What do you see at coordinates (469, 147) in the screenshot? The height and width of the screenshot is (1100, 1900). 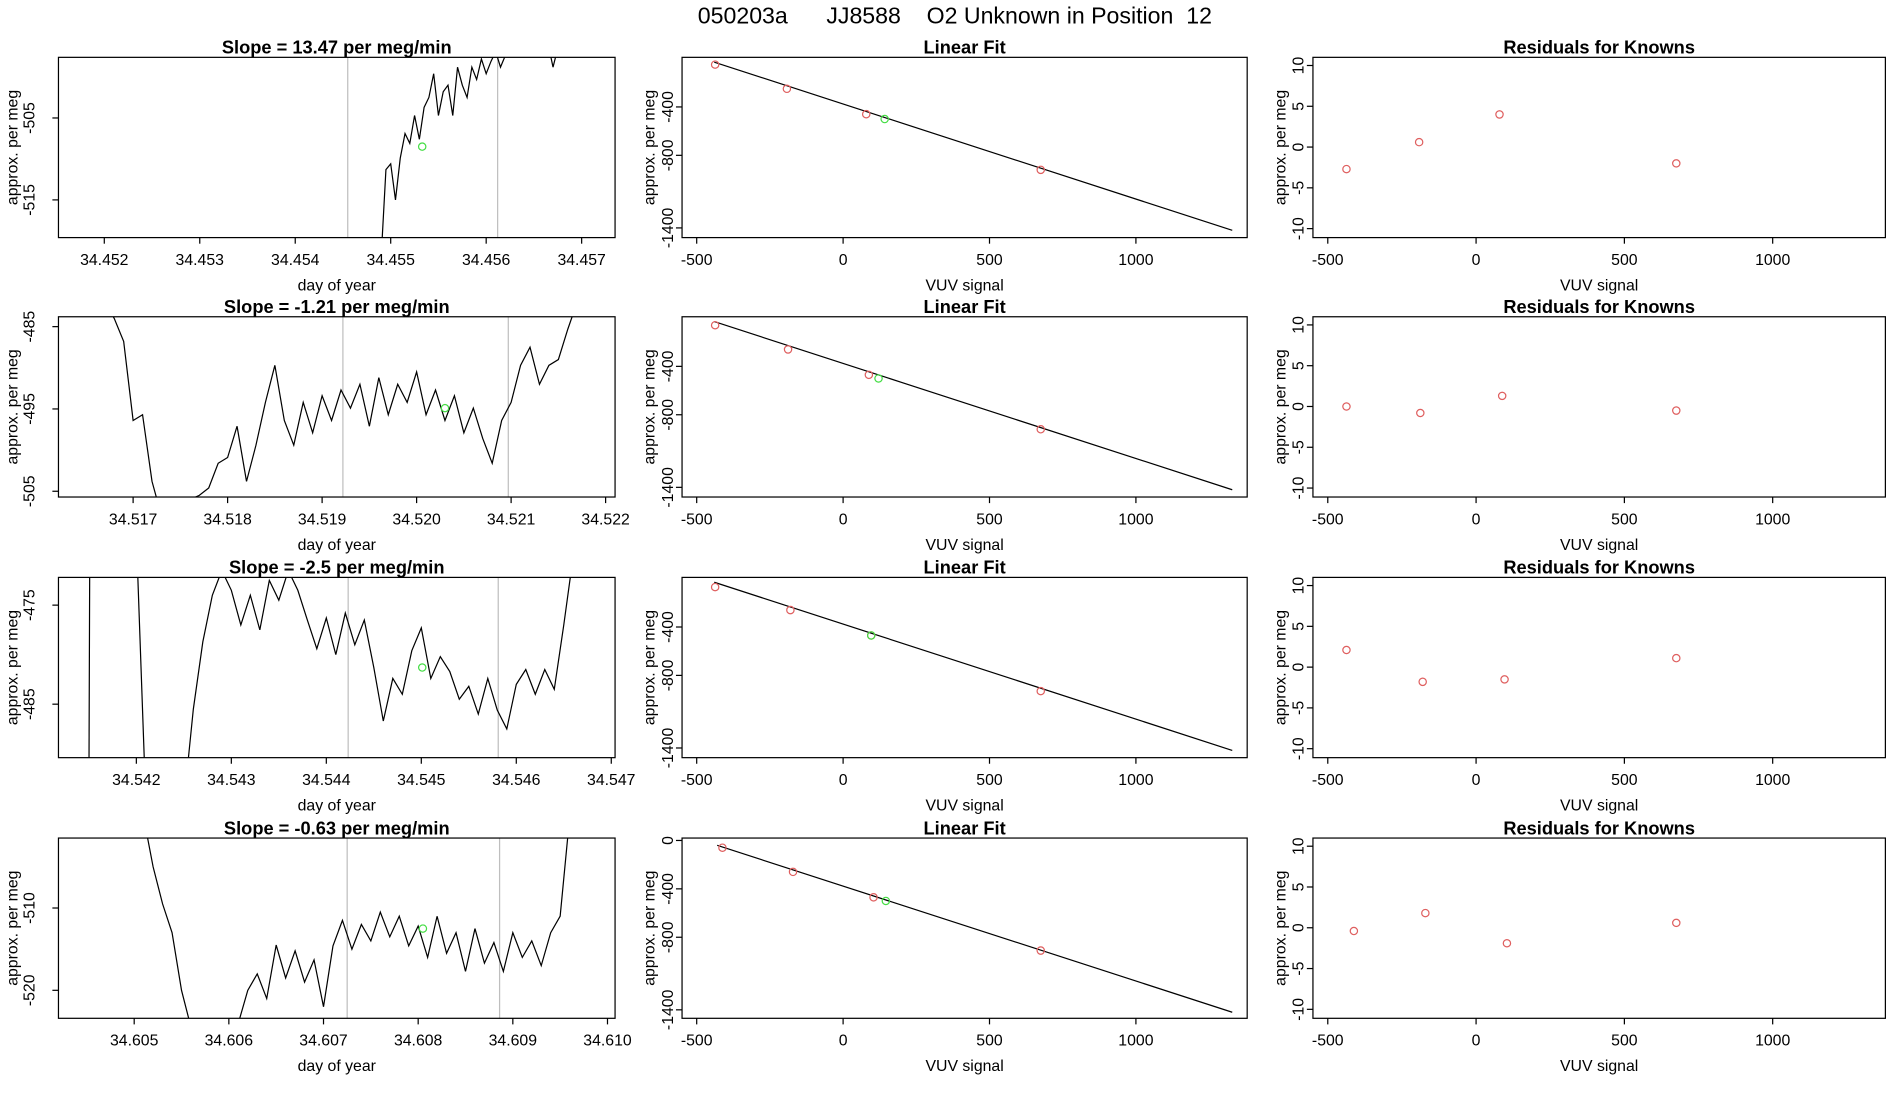 I see `data-line` at bounding box center [469, 147].